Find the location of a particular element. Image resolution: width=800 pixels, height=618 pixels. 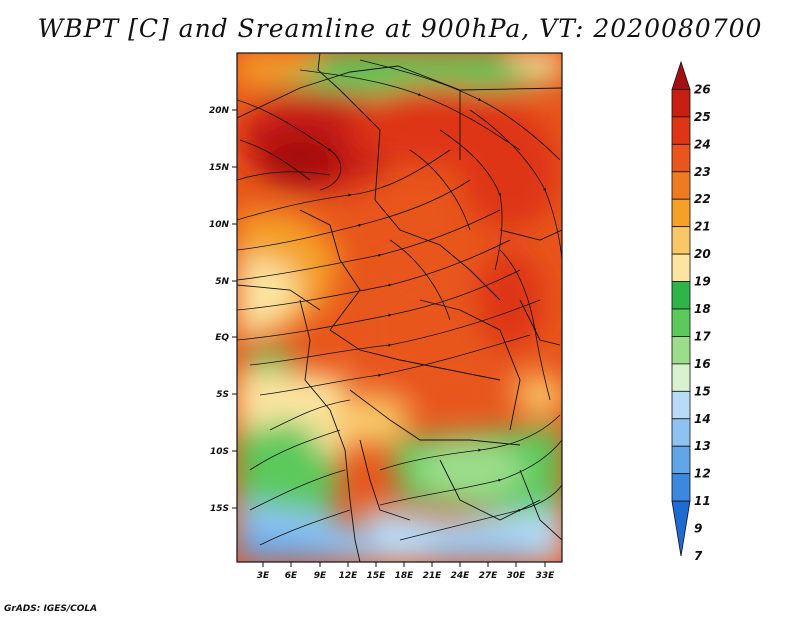

lon-label: 33E is located at coordinates (546, 576).